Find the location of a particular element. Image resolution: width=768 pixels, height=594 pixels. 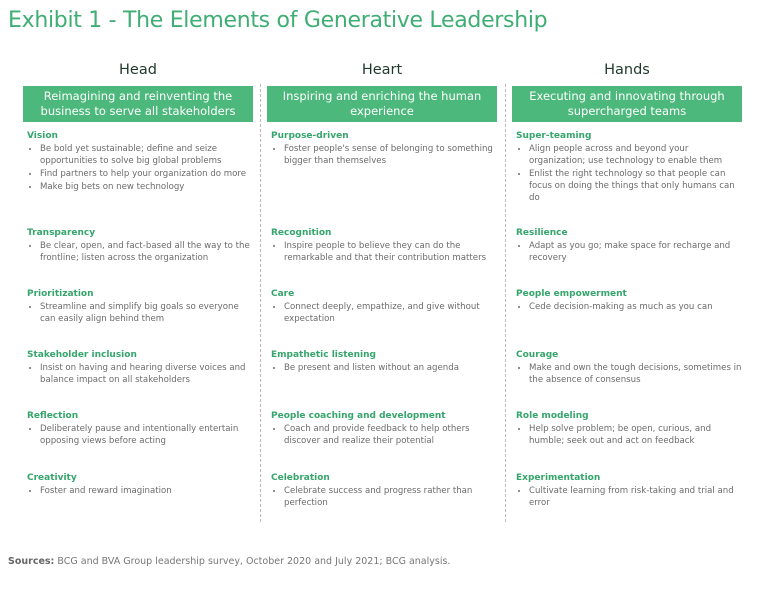

section-title: Stakeholder inclusion is located at coordinates (82, 355).